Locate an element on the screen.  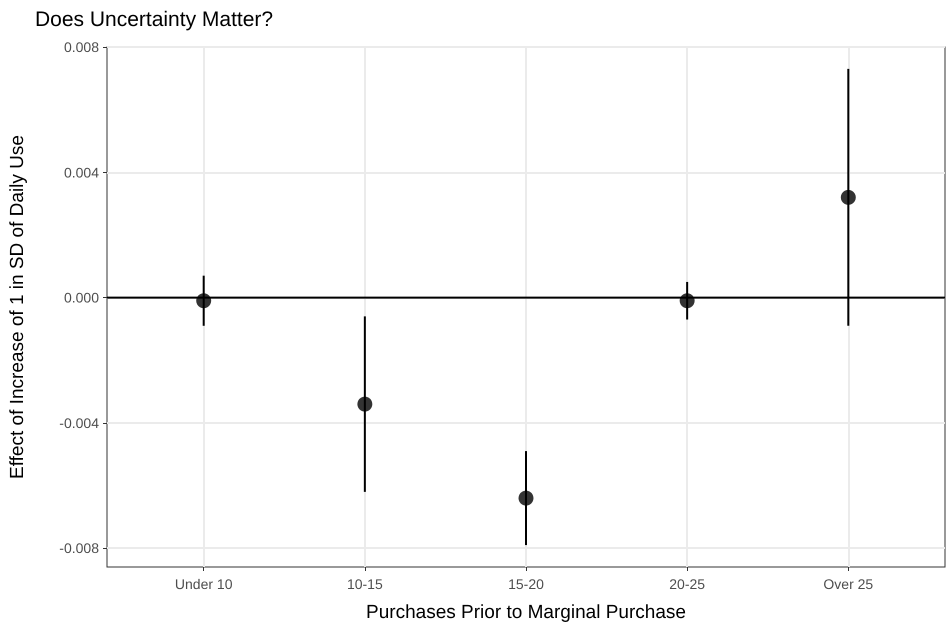
x-tick-label: Over 25 is located at coordinates (848, 584).